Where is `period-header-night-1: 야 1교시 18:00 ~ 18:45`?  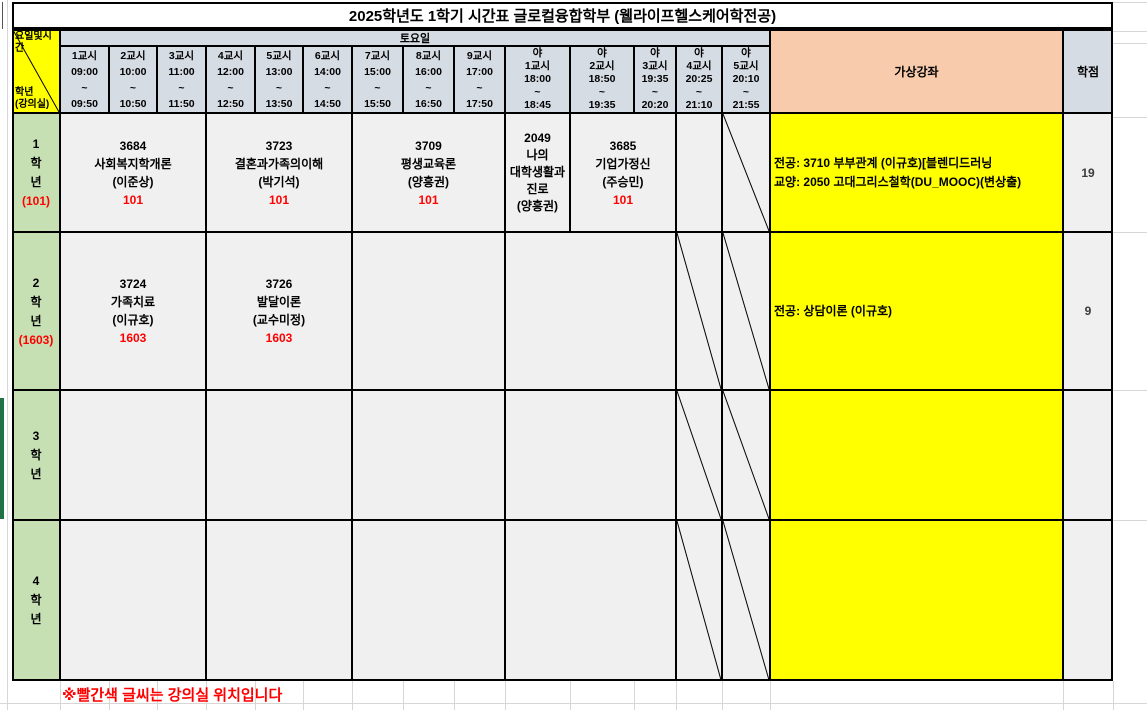
period-header-night-1: 야 1교시 18:00 ~ 18:45 is located at coordinates (537, 79).